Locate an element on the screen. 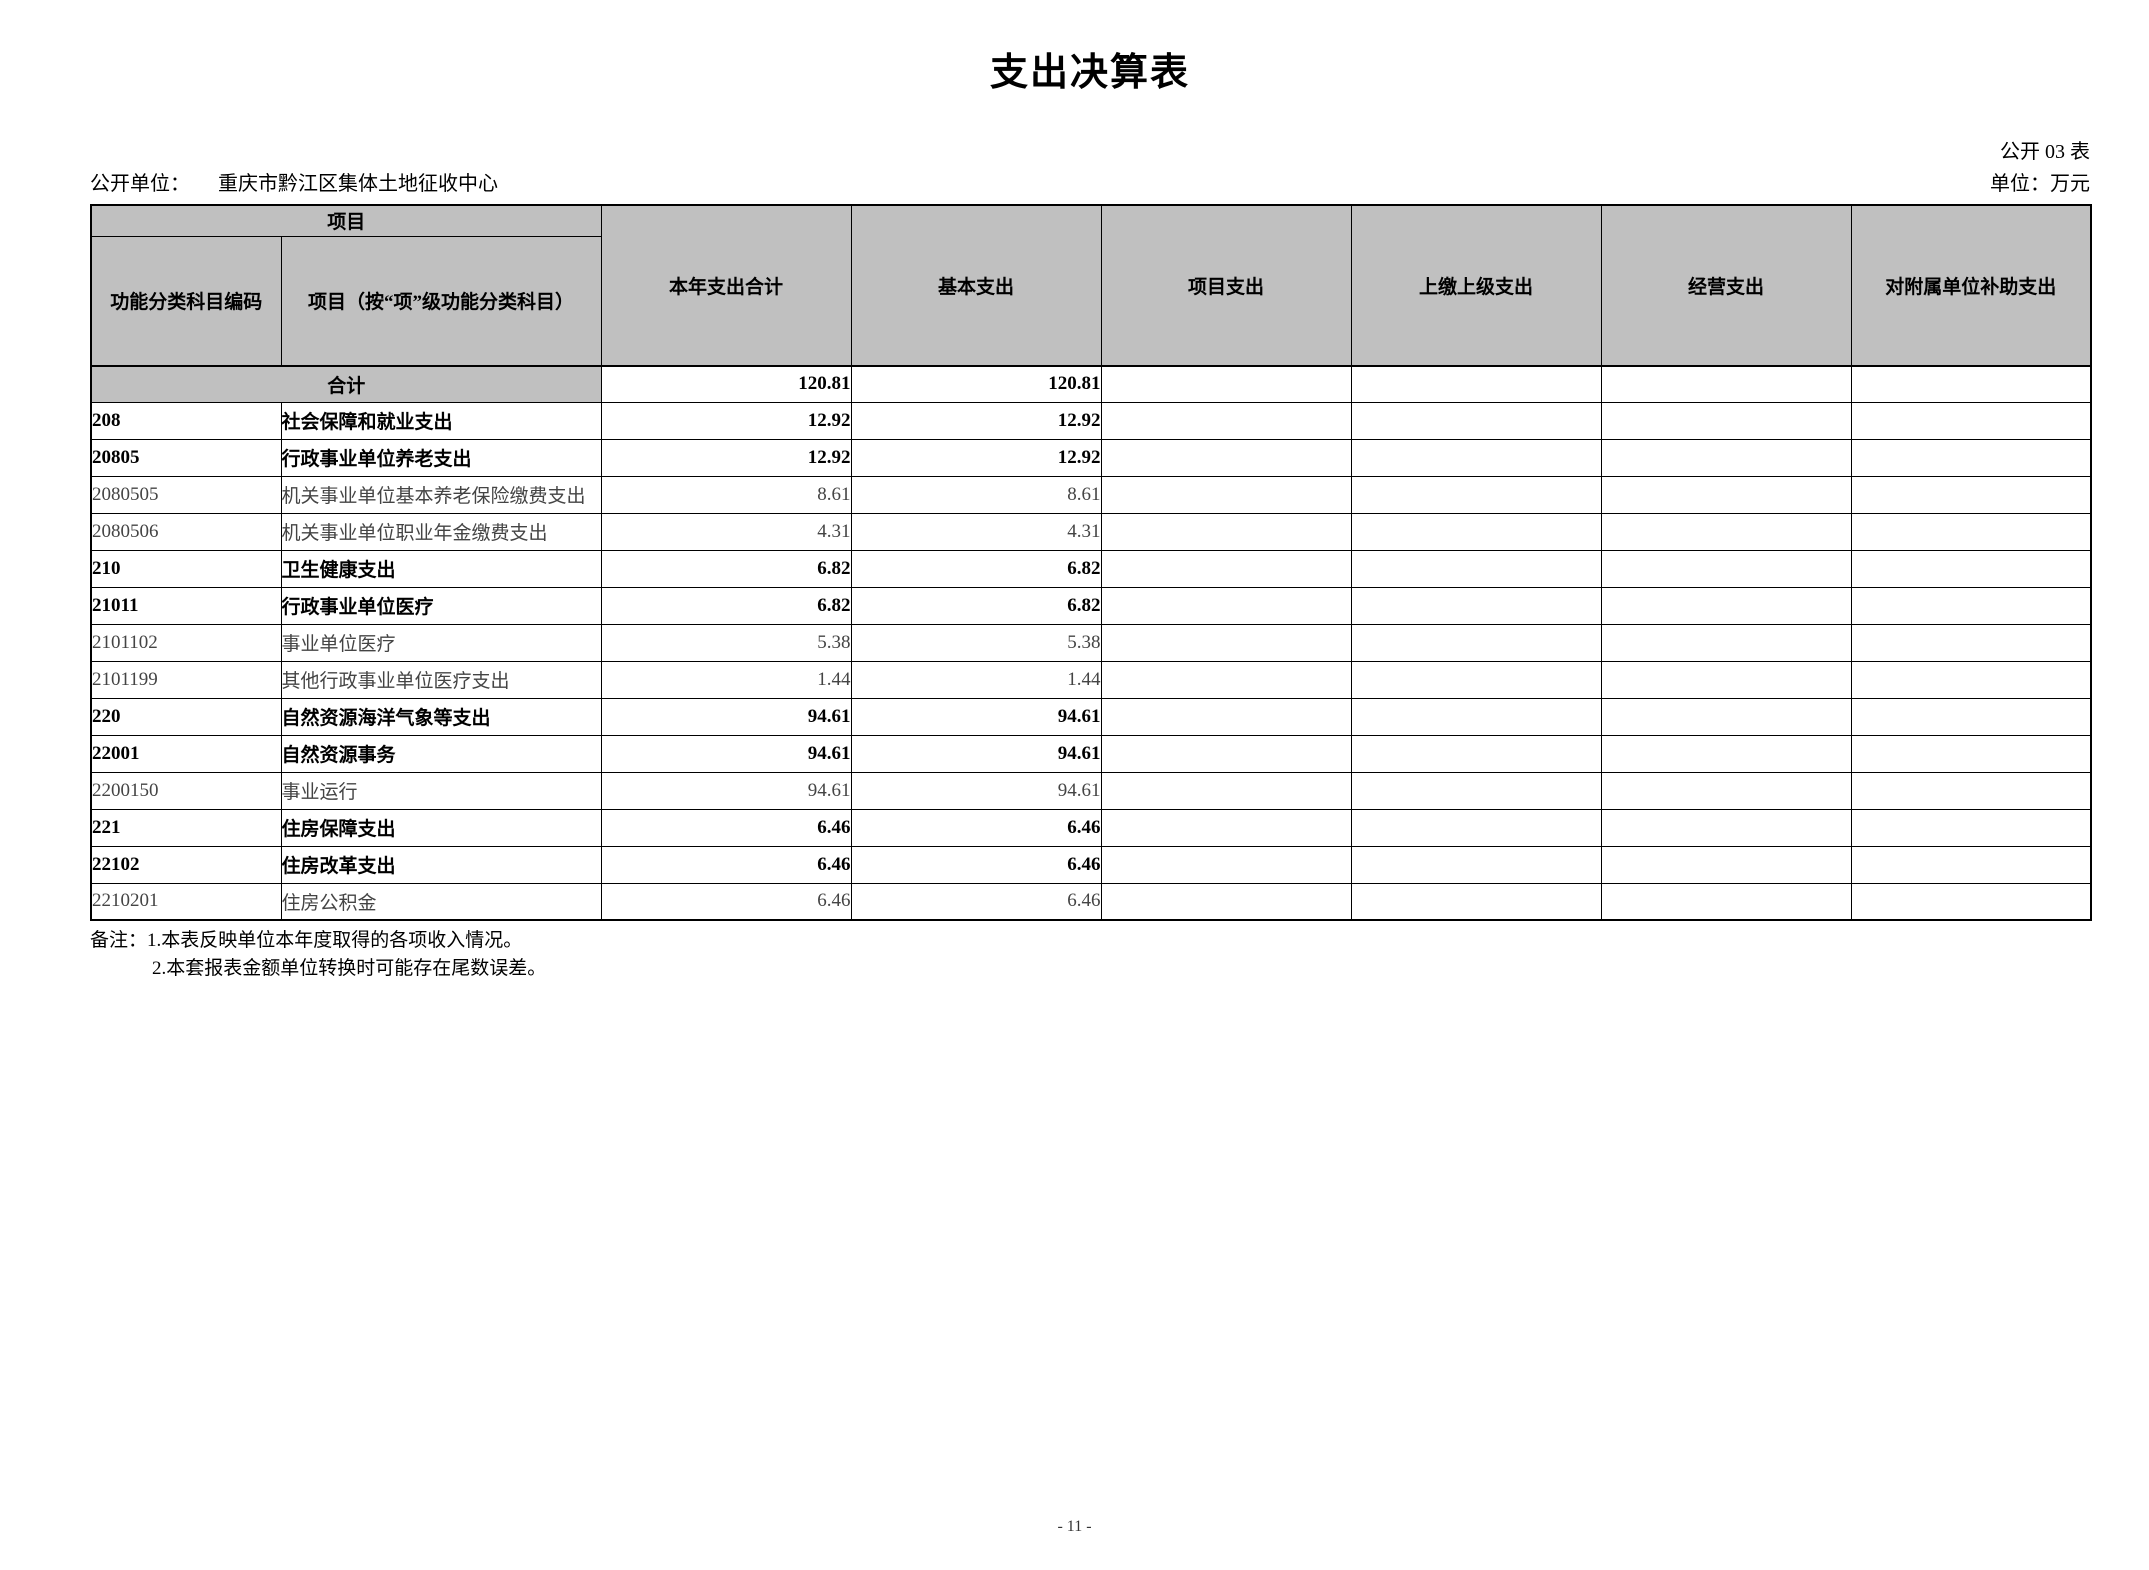 Image resolution: width=2149 pixels, height=1570 pixels. basic-expenditure-cell: 1.44 is located at coordinates (976, 679).